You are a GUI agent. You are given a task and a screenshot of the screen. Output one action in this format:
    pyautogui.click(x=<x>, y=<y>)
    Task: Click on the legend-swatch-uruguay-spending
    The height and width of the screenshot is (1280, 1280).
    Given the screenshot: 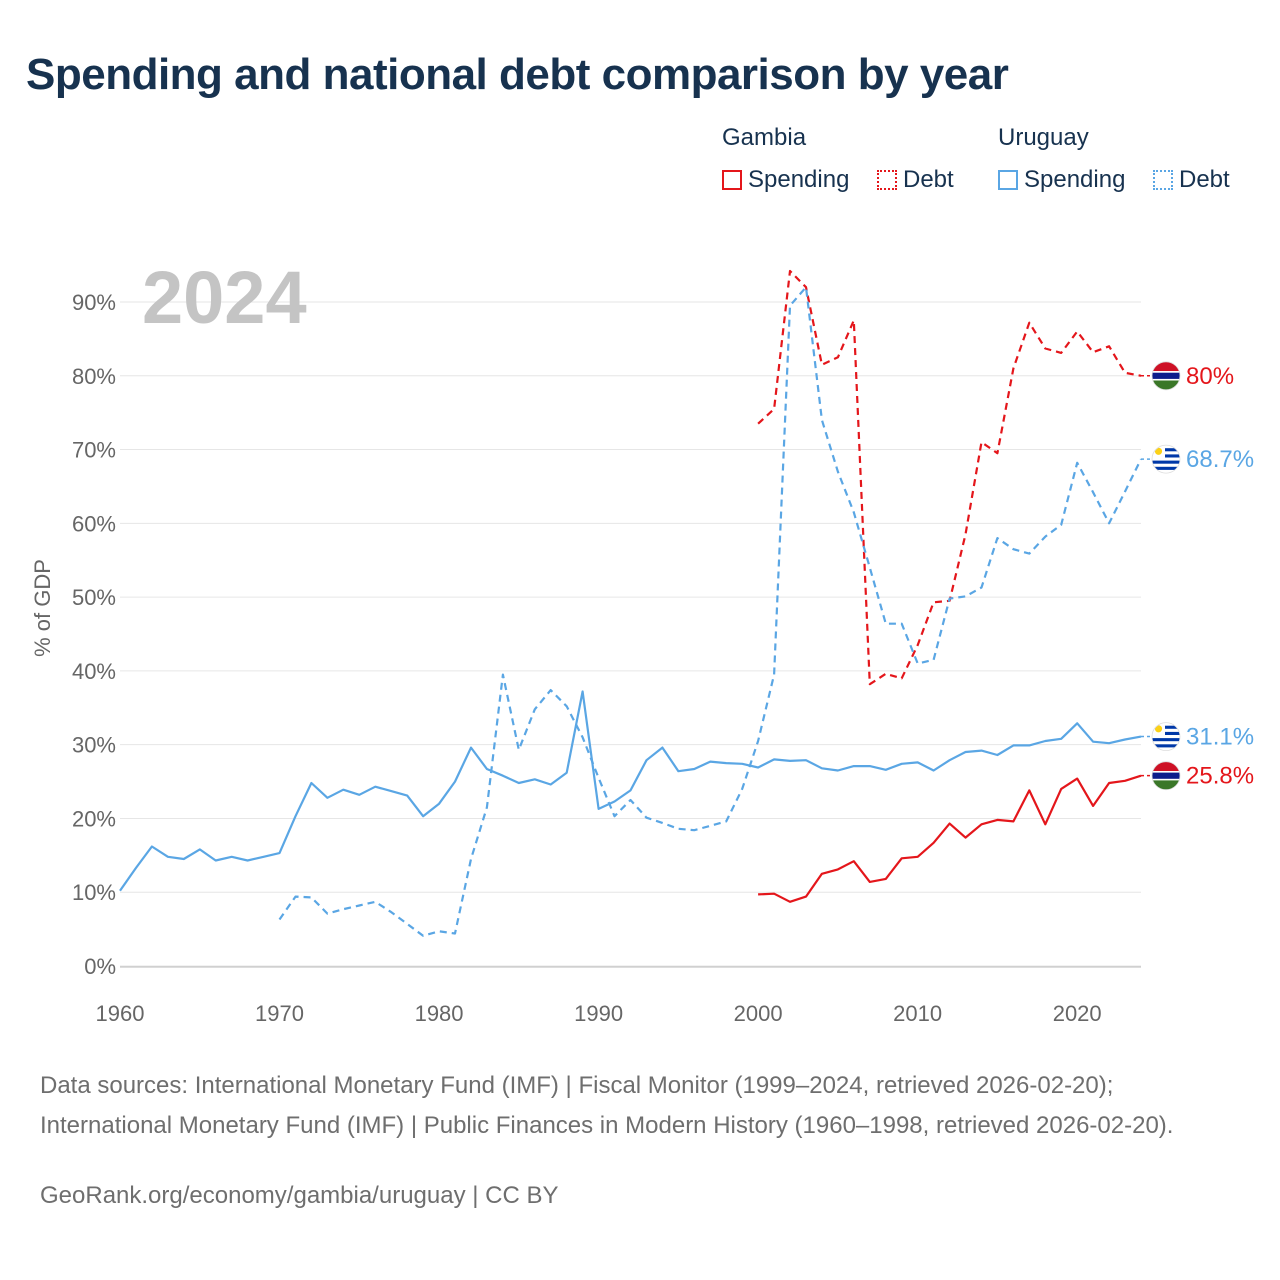 What is the action you would take?
    pyautogui.click(x=1008, y=180)
    